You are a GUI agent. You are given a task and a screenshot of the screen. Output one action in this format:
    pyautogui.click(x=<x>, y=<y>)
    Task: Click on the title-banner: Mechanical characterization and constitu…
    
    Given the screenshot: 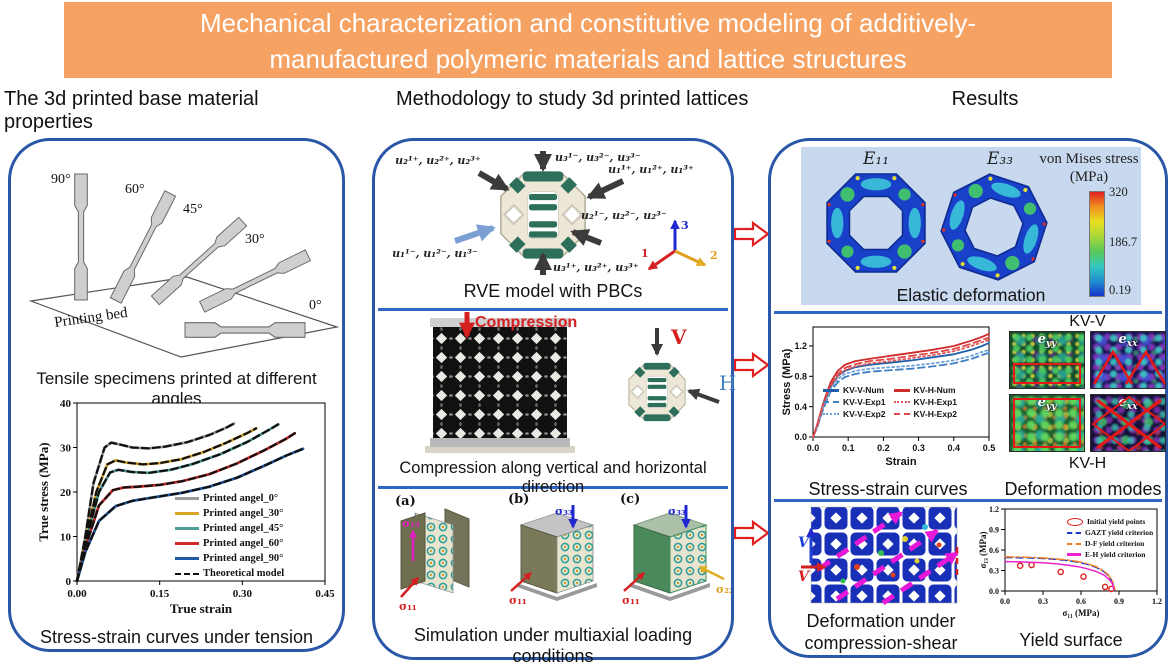 What is the action you would take?
    pyautogui.click(x=588, y=40)
    